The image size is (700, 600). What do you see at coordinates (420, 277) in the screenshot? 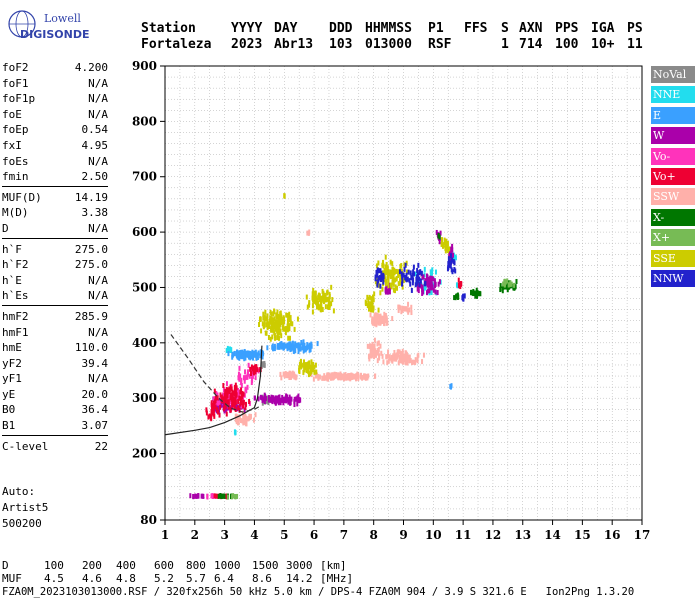
I see `series-nnw` at bounding box center [420, 277].